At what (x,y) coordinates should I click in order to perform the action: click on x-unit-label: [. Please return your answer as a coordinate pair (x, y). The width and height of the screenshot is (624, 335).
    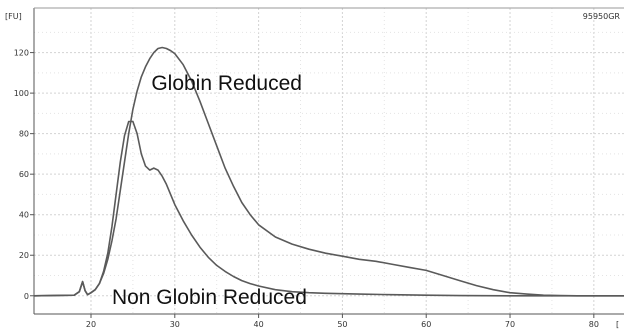
    Looking at the image, I should click on (617, 324).